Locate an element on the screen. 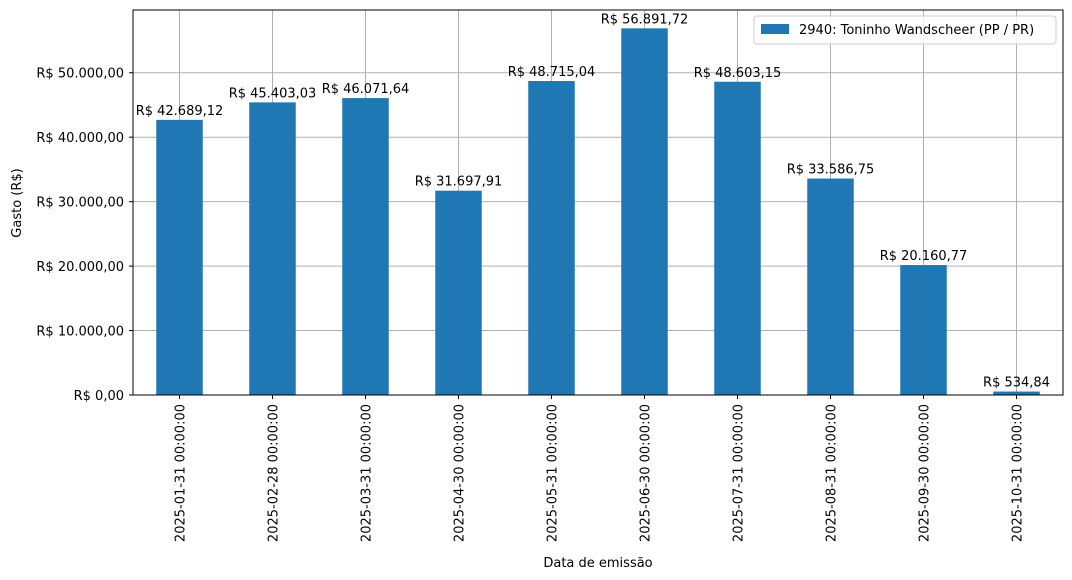 This screenshot has width=1072, height=580. x-tick-label: 2025-04-30 00:00:00 is located at coordinates (460, 473).